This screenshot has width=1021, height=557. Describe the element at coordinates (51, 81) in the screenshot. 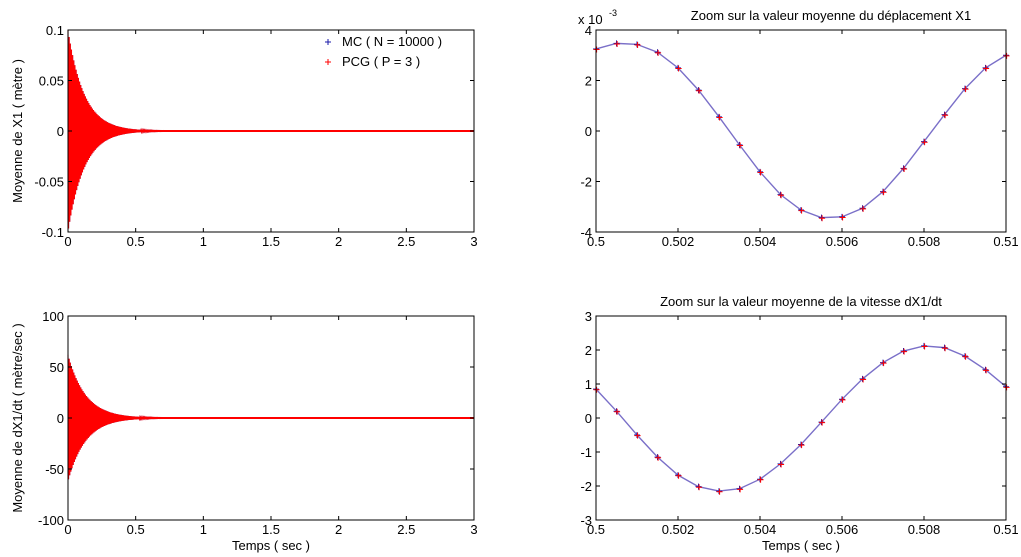

I see `y-tick-label: 0.05` at that location.